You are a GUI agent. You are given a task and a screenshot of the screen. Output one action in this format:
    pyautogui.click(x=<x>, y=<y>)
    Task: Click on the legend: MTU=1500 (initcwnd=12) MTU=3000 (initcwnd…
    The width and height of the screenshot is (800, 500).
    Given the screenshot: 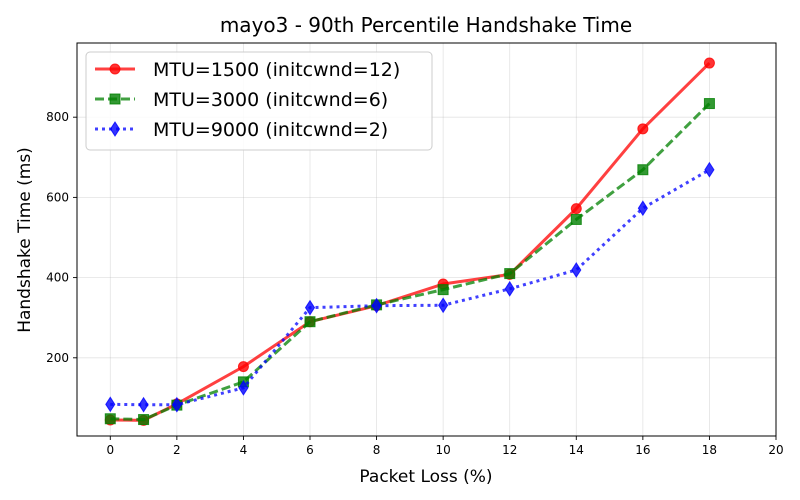 What is the action you would take?
    pyautogui.click(x=259, y=101)
    